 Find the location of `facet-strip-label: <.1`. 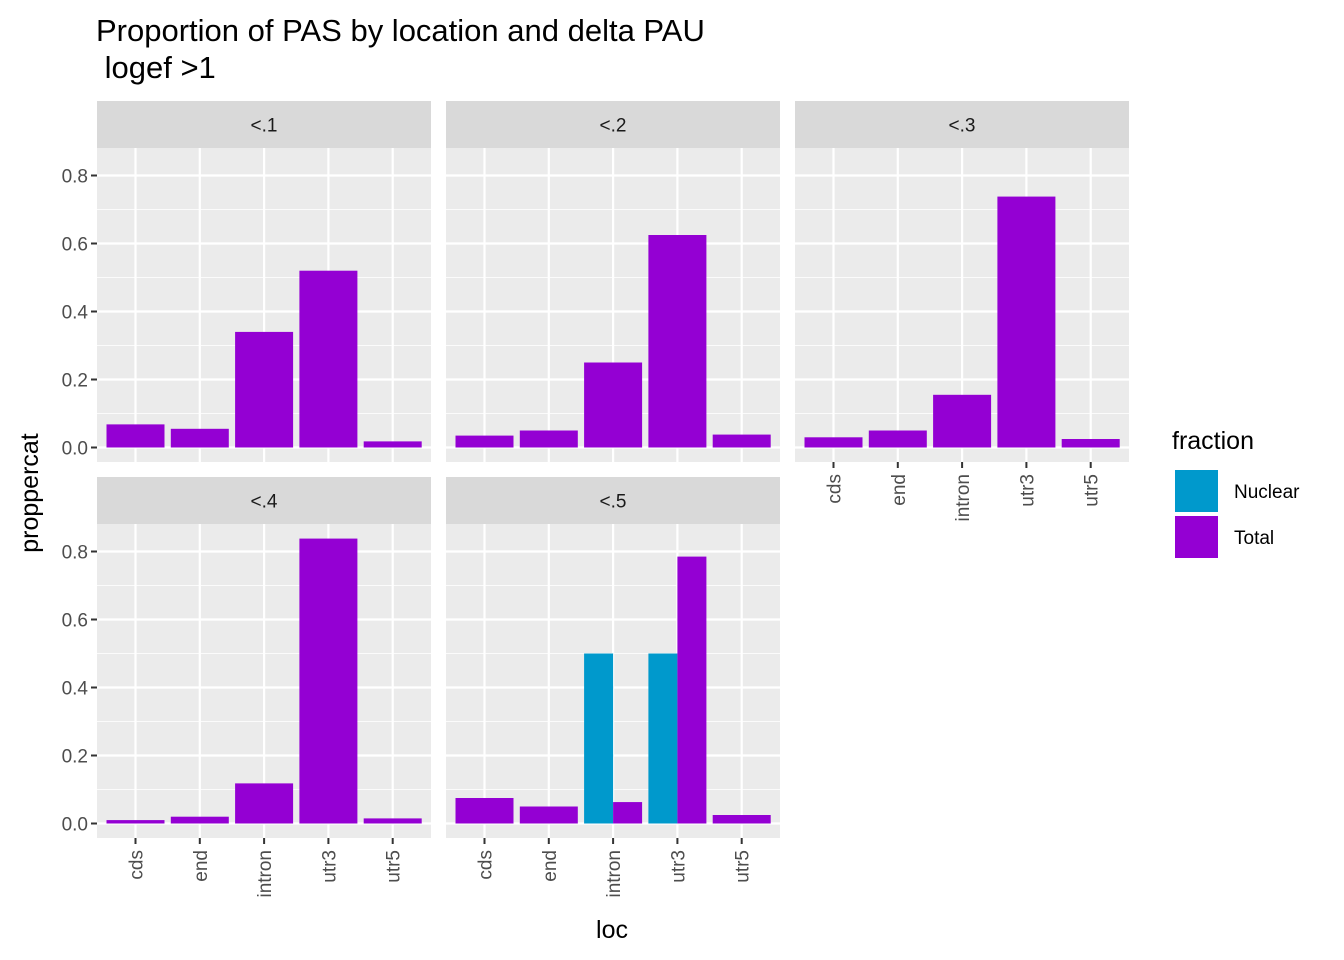

facet-strip-label: <.1 is located at coordinates (264, 126).